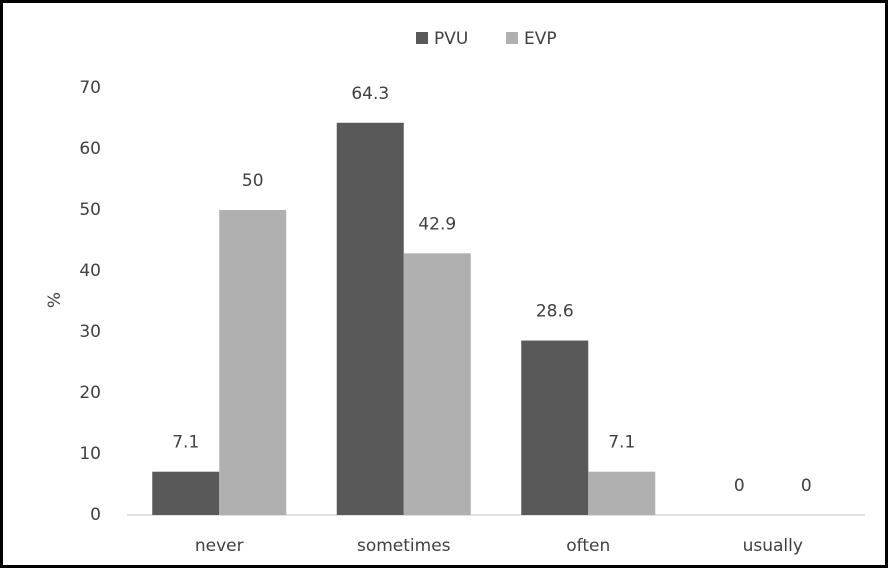  I want to click on x-tick-label: never, so click(219, 546).